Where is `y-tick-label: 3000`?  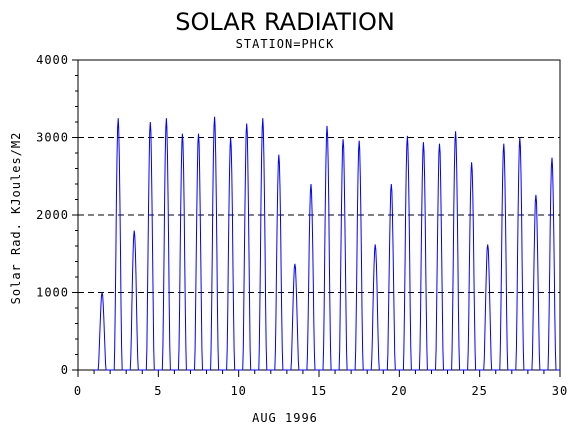
y-tick-label: 3000 is located at coordinates (52, 138).